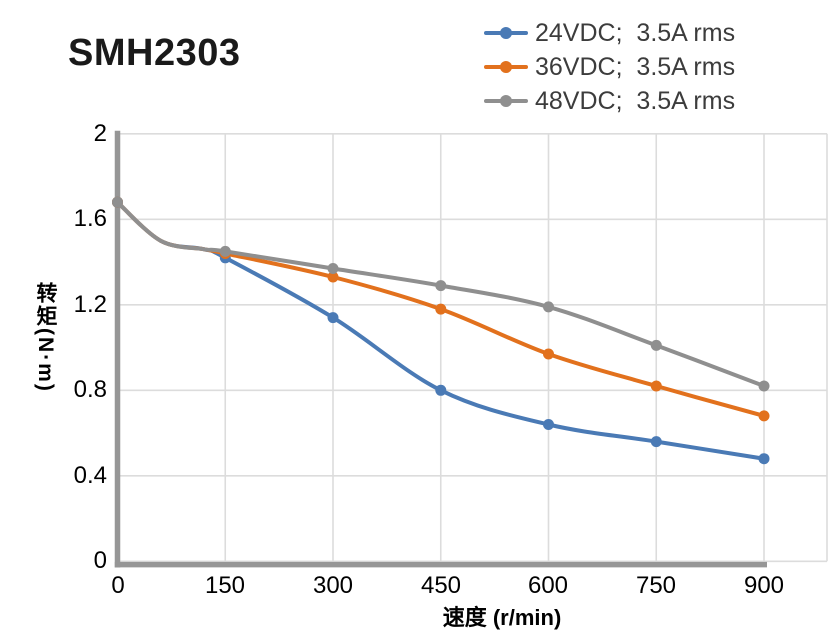 The height and width of the screenshot is (640, 831). I want to click on x-axis-tick-label: 450, so click(441, 585).